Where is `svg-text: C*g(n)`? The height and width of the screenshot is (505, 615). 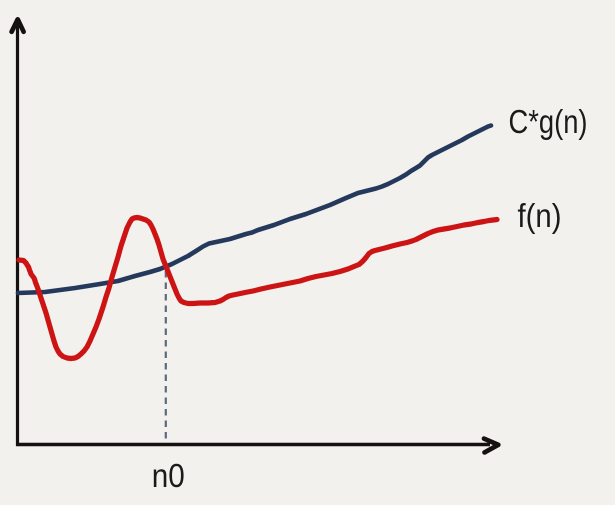
svg-text: C*g(n) is located at coordinates (548, 121).